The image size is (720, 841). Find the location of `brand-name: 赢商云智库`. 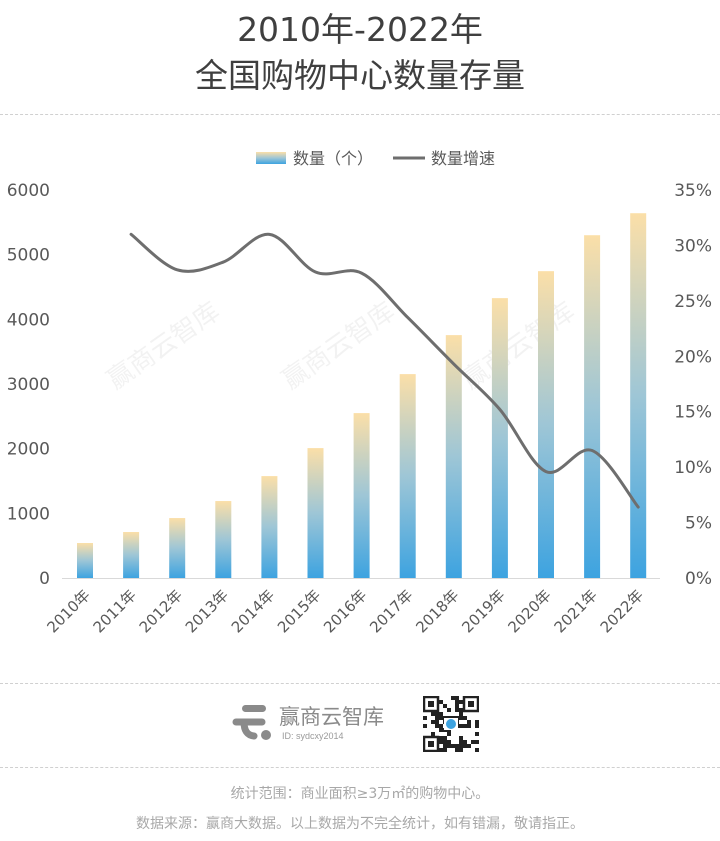

brand-name: 赢商云智库 is located at coordinates (331, 717).